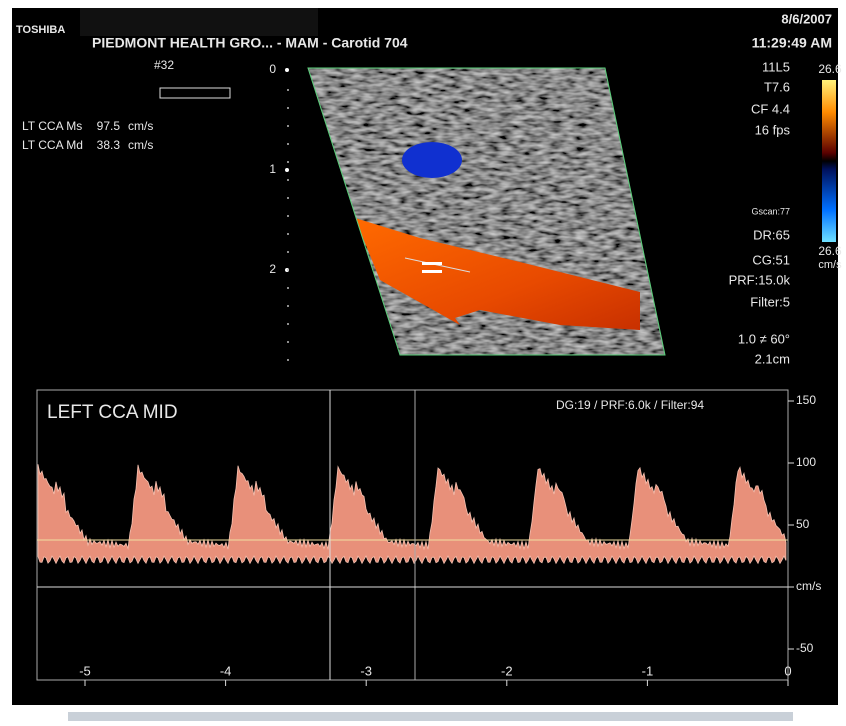 This screenshot has height=726, width=846. I want to click on measurement-value: 38.3, so click(109, 145).